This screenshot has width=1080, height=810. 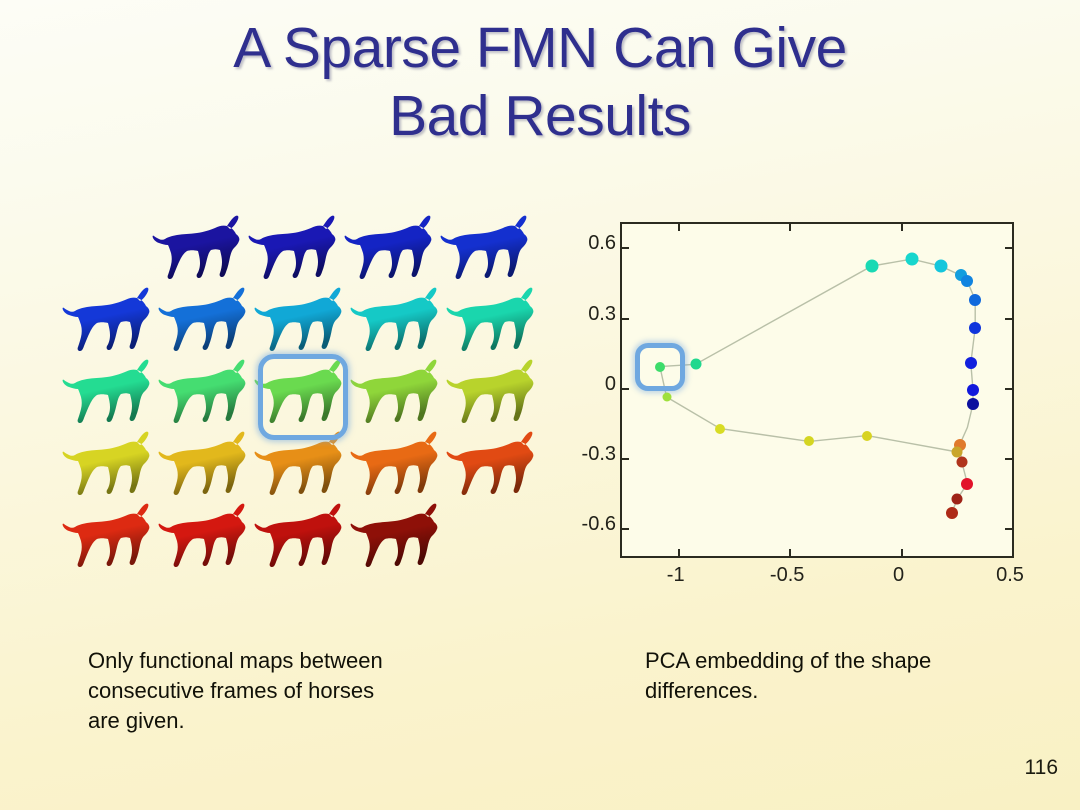 I want to click on x-tick-label-1: -0.5, so click(x=787, y=575).